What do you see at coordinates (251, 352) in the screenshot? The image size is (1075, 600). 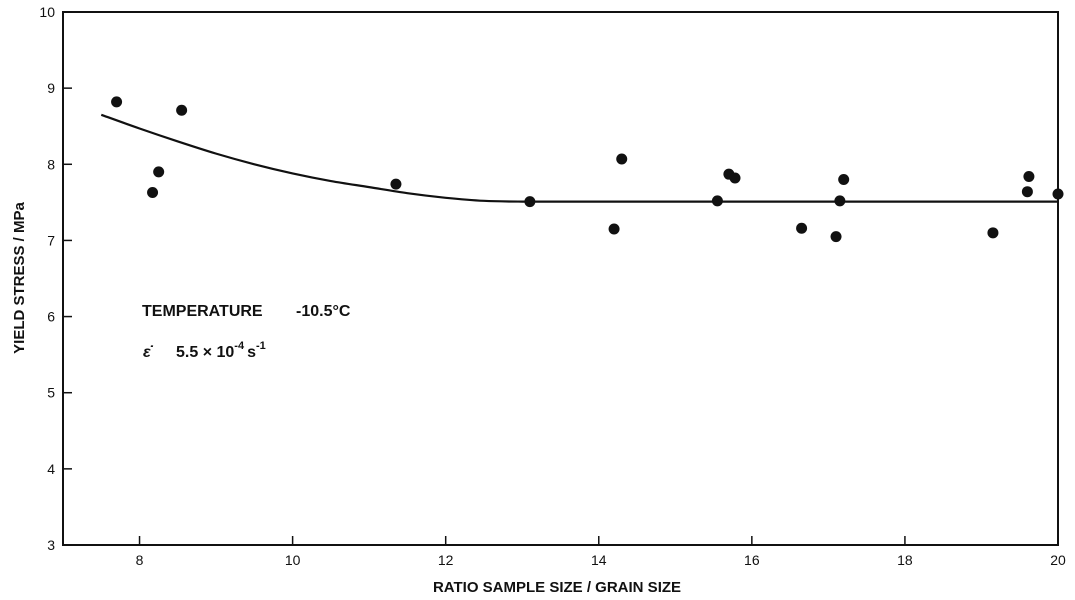 I see `strain-rate-unit: s` at bounding box center [251, 352].